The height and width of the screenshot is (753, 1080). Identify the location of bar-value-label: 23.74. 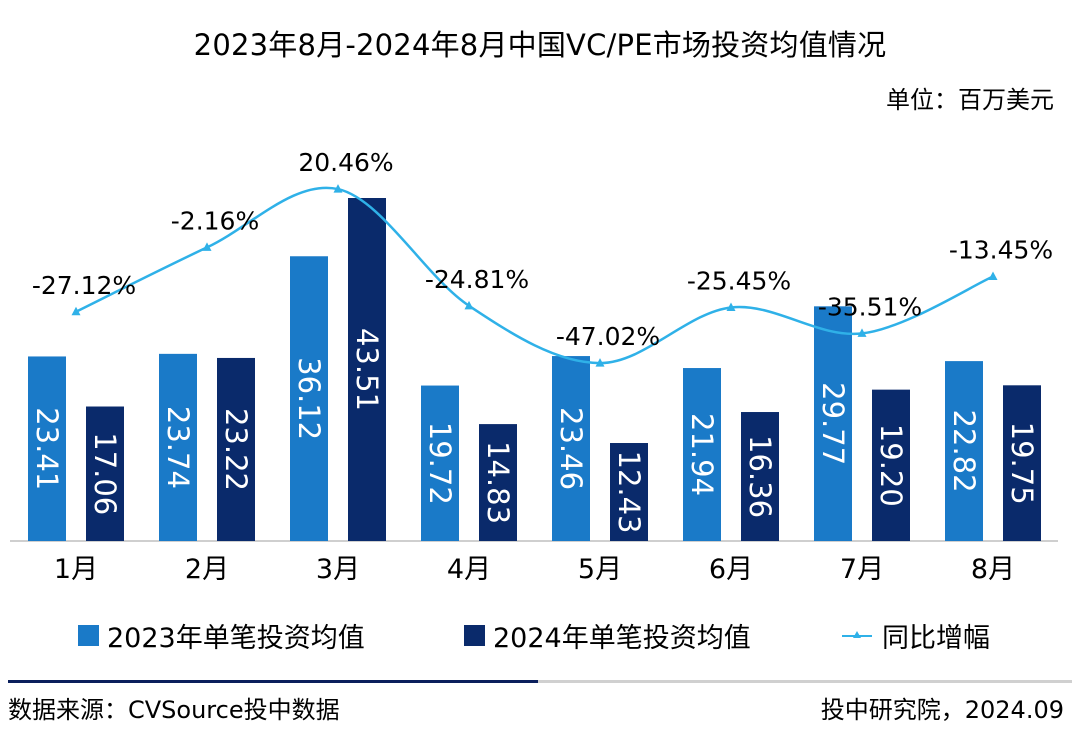
(178, 447).